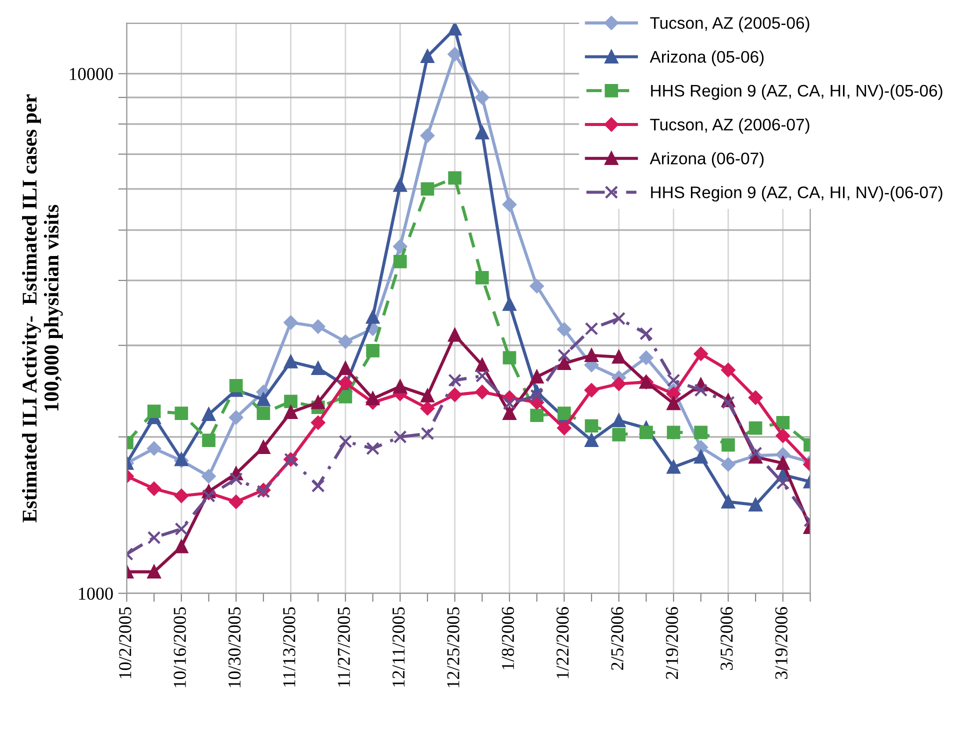 This screenshot has width=960, height=752. I want to click on x-tick-label: 12/11/2005, so click(398, 647).